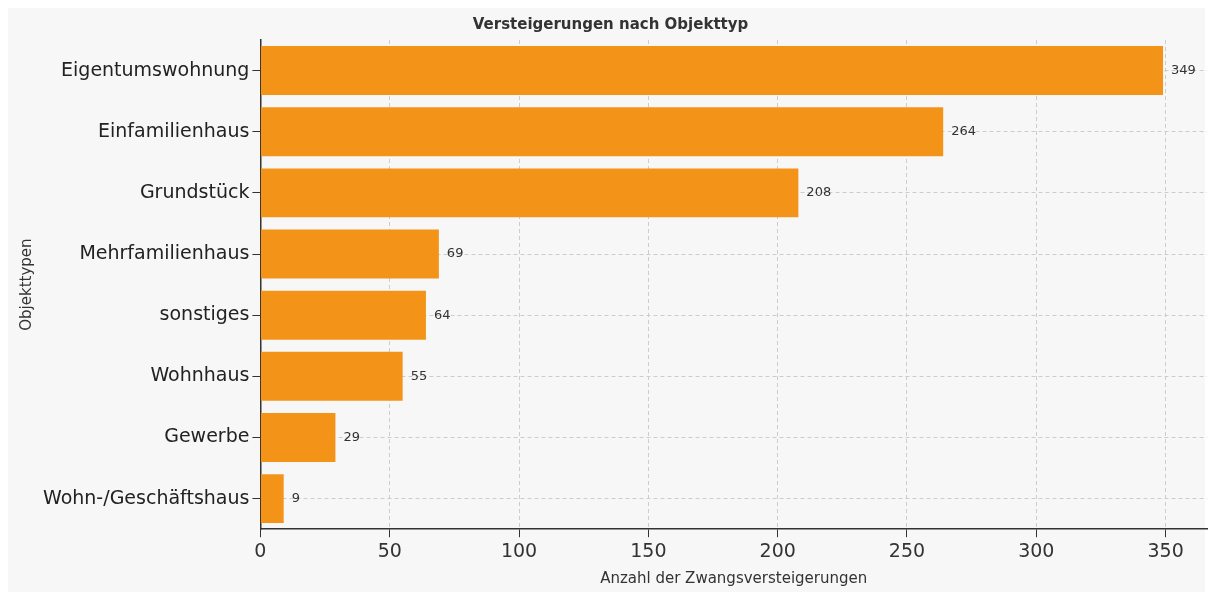 The width and height of the screenshot is (1213, 598). What do you see at coordinates (25, 284) in the screenshot?
I see `y-axis-title: Objekttypen` at bounding box center [25, 284].